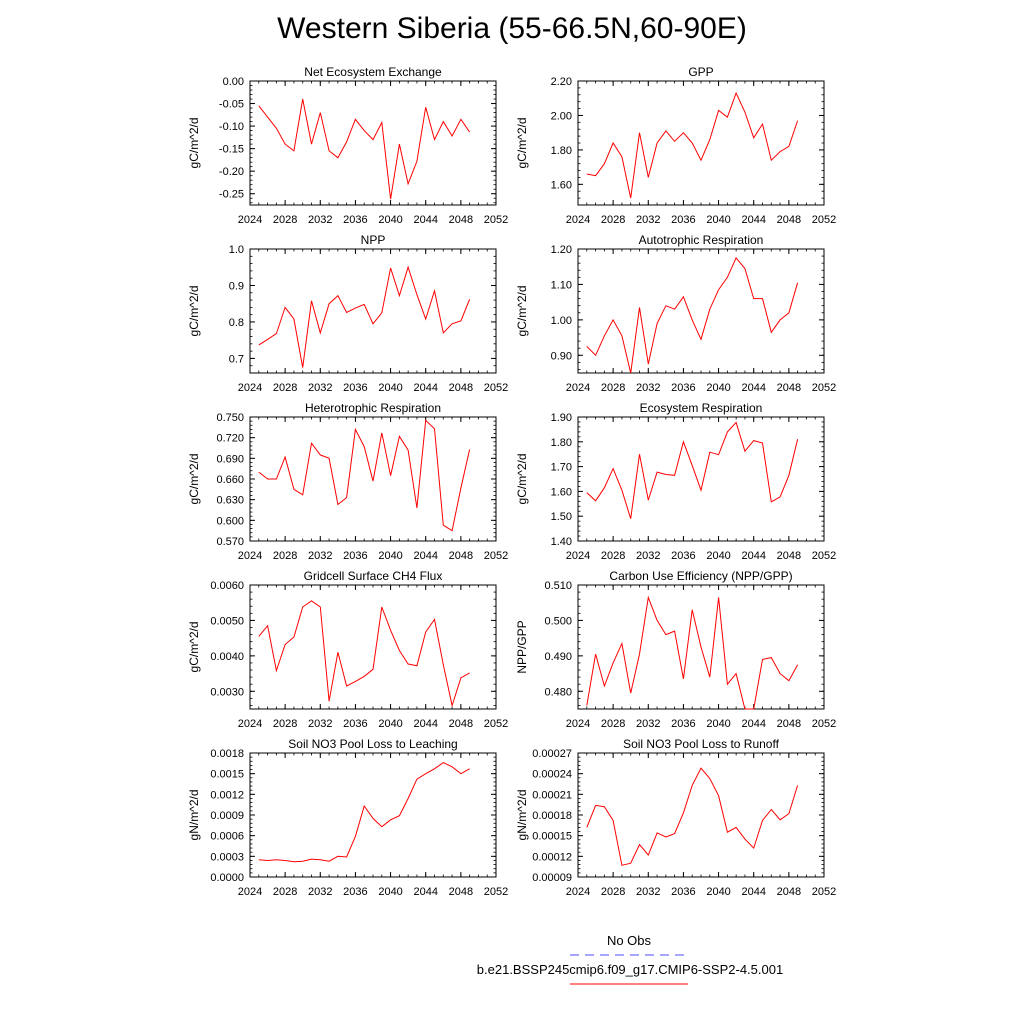 This screenshot has width=1024, height=1024. I want to click on panel-7-frame, so click(373, 647).